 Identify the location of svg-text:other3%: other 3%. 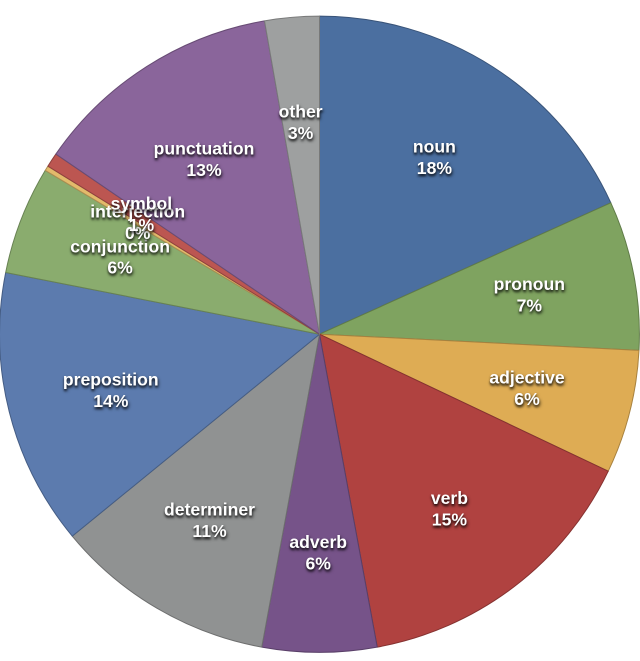
(301, 122).